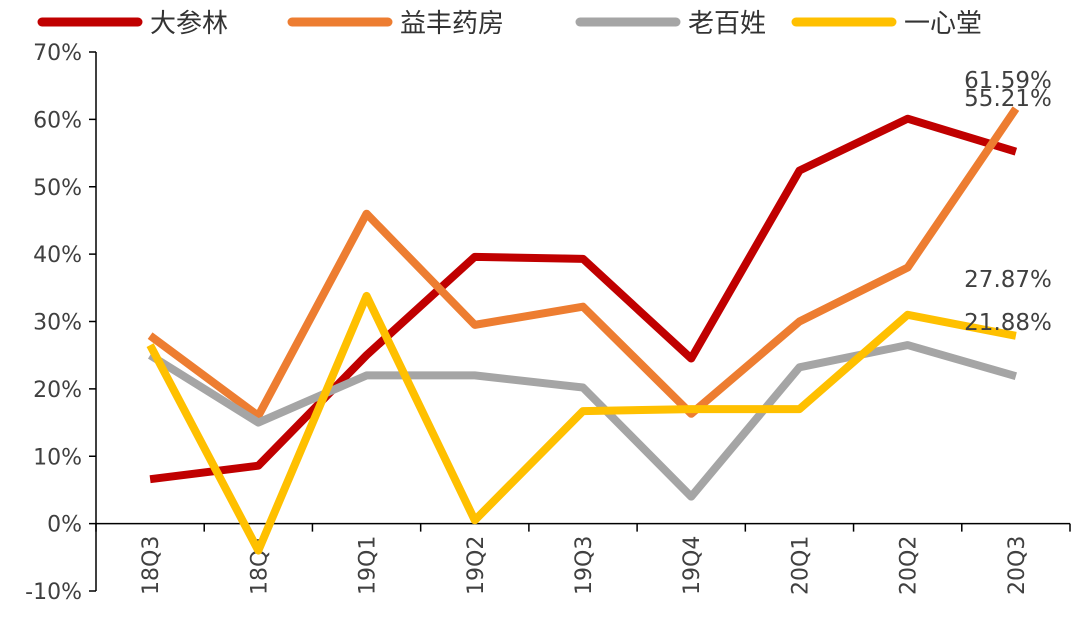 The image size is (1080, 622). I want to click on y-tick-label: 20%, so click(57, 390).